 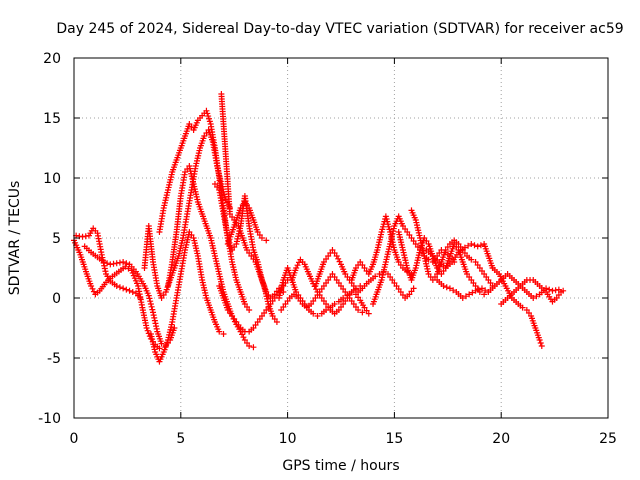 What do you see at coordinates (52, 179) in the screenshot?
I see `y-tick-label: 10` at bounding box center [52, 179].